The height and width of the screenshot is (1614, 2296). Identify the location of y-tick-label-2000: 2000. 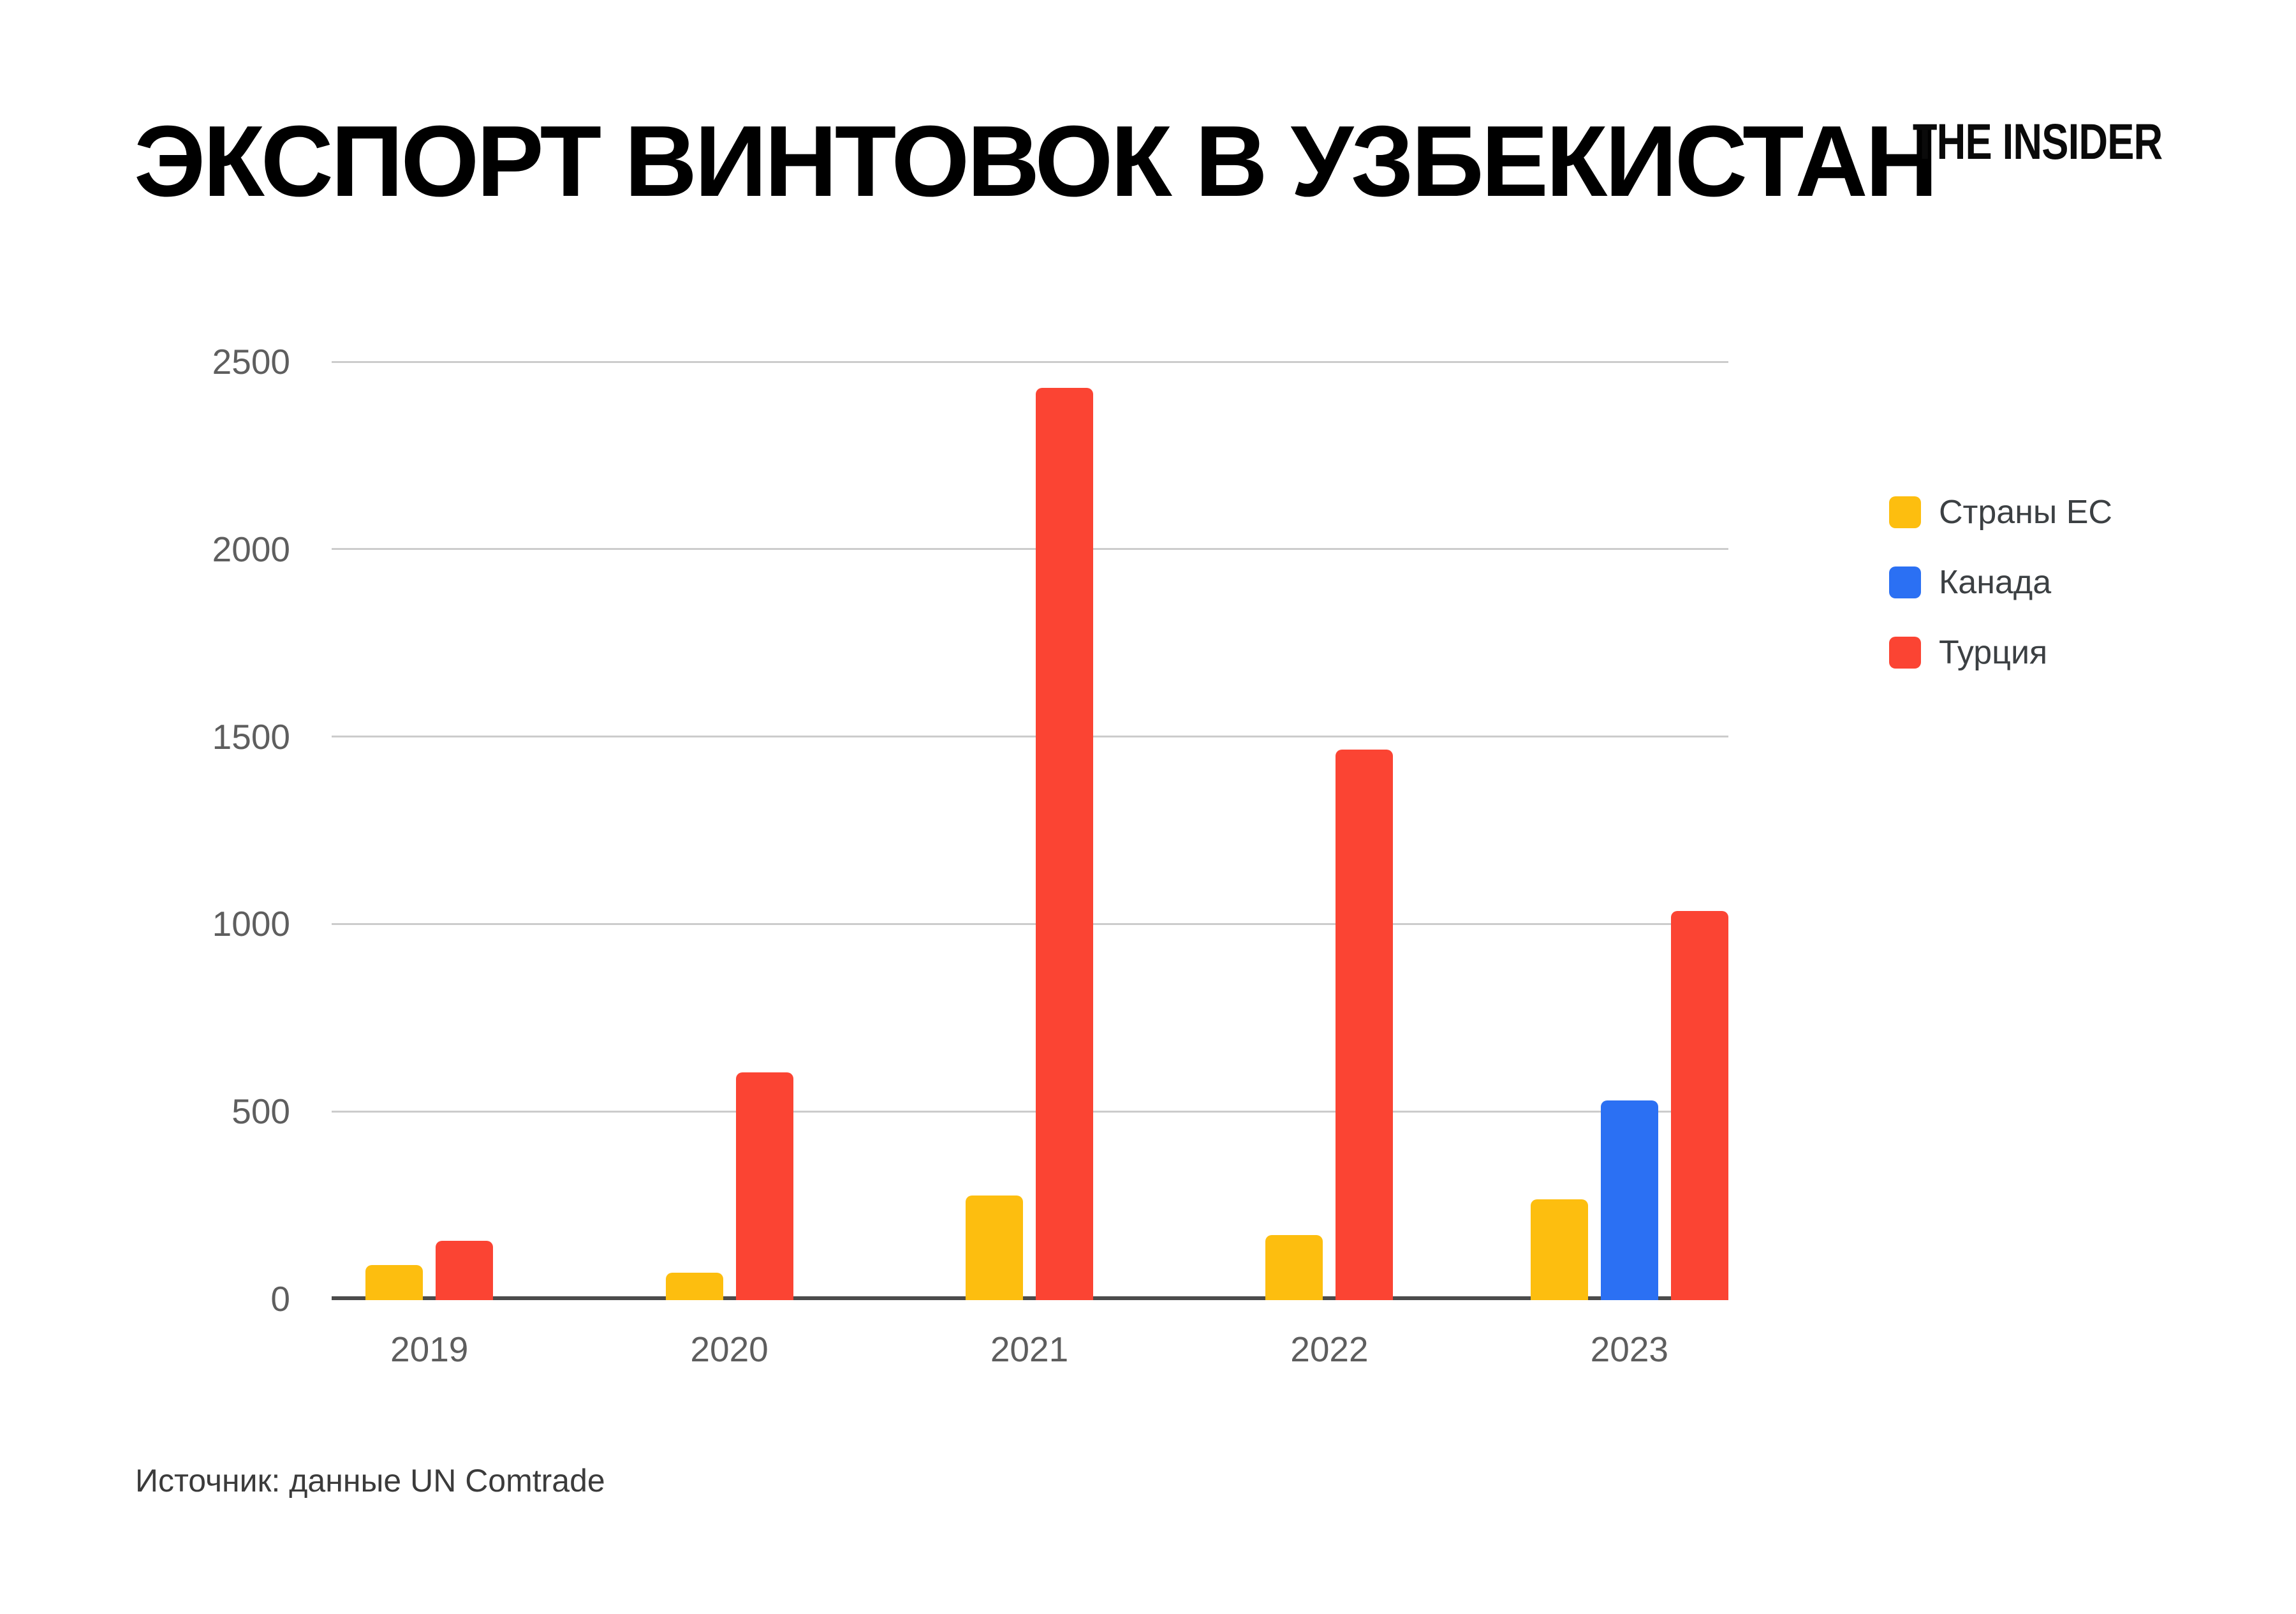
(251, 549).